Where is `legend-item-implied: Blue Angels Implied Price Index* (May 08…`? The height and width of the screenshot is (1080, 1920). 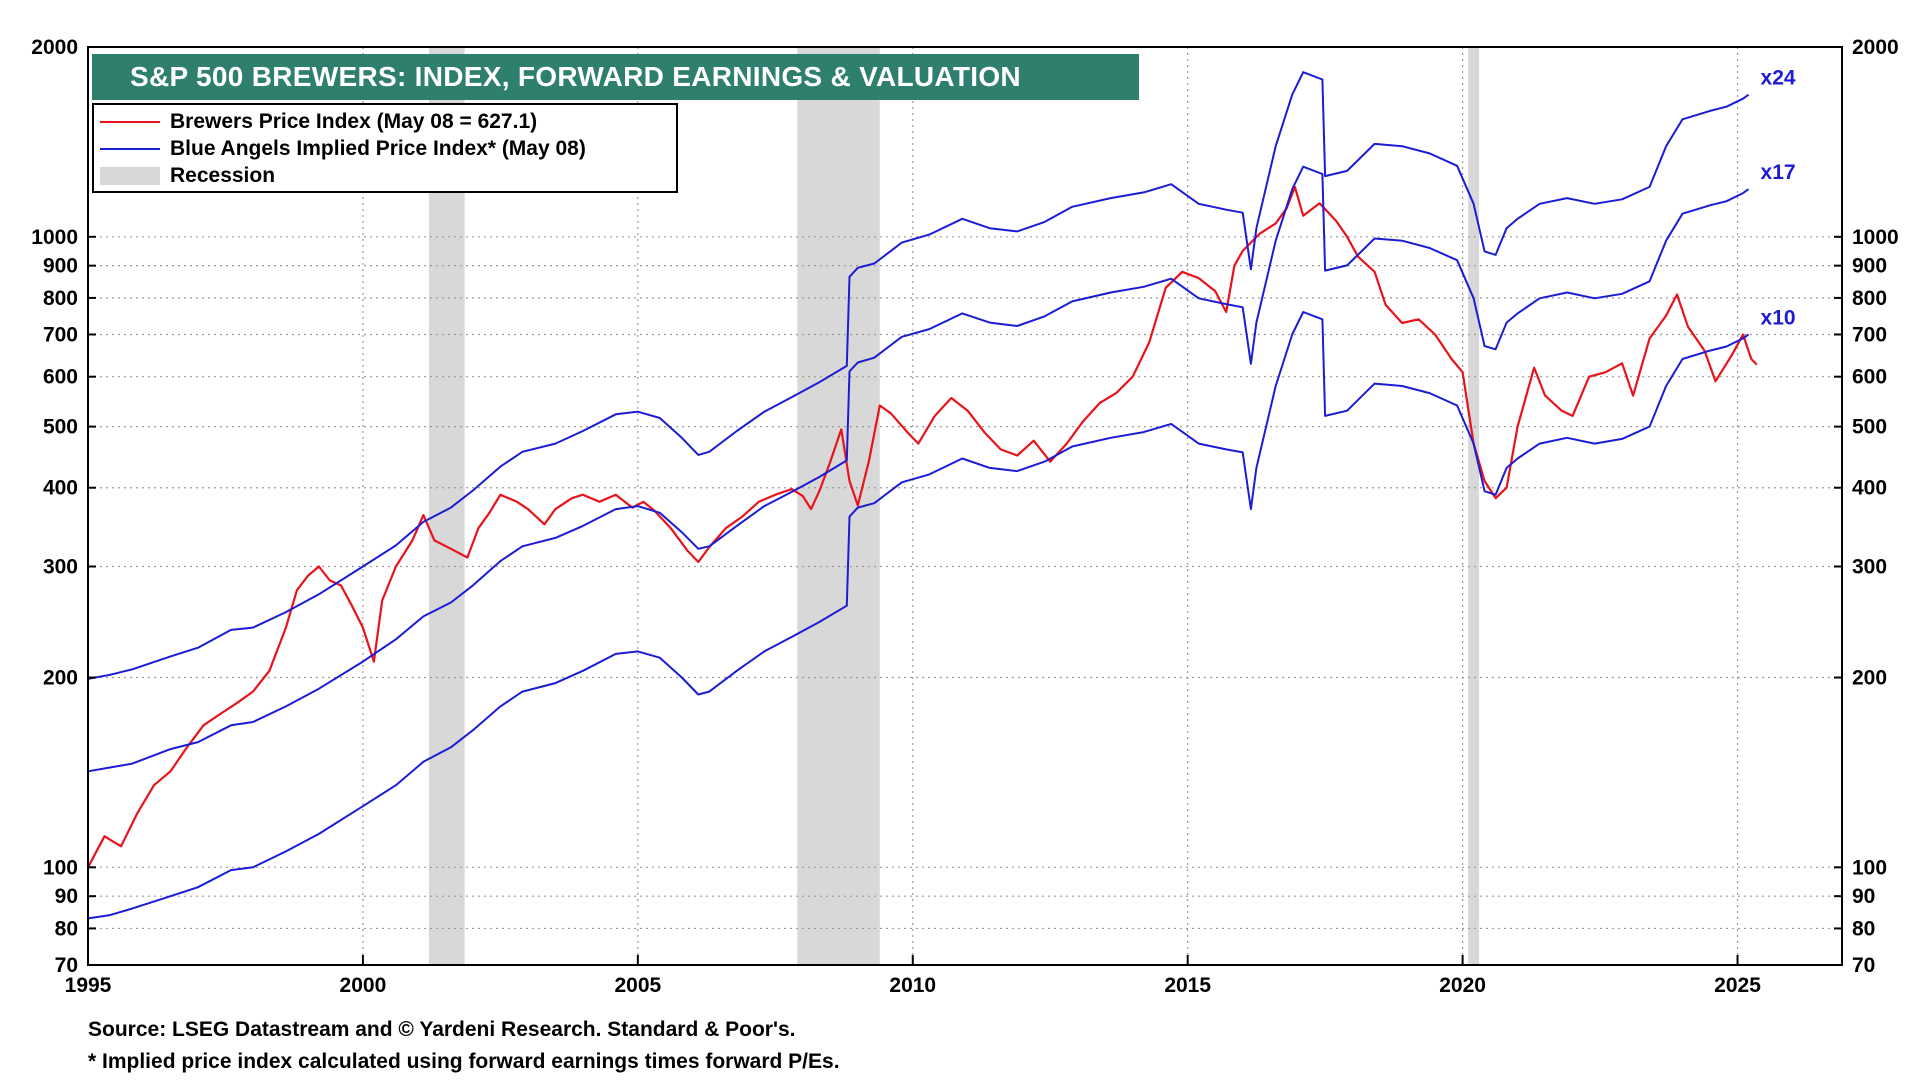 legend-item-implied: Blue Angels Implied Price Index* (May 08… is located at coordinates (343, 149).